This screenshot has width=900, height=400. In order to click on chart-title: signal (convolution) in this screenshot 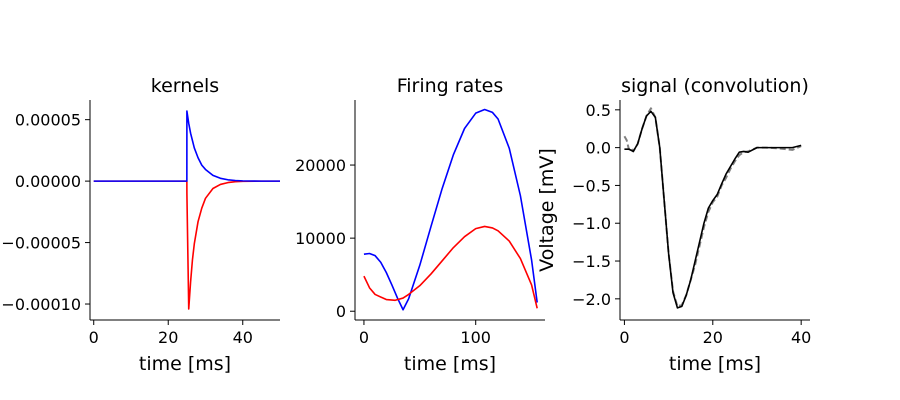, I will do `click(715, 86)`.